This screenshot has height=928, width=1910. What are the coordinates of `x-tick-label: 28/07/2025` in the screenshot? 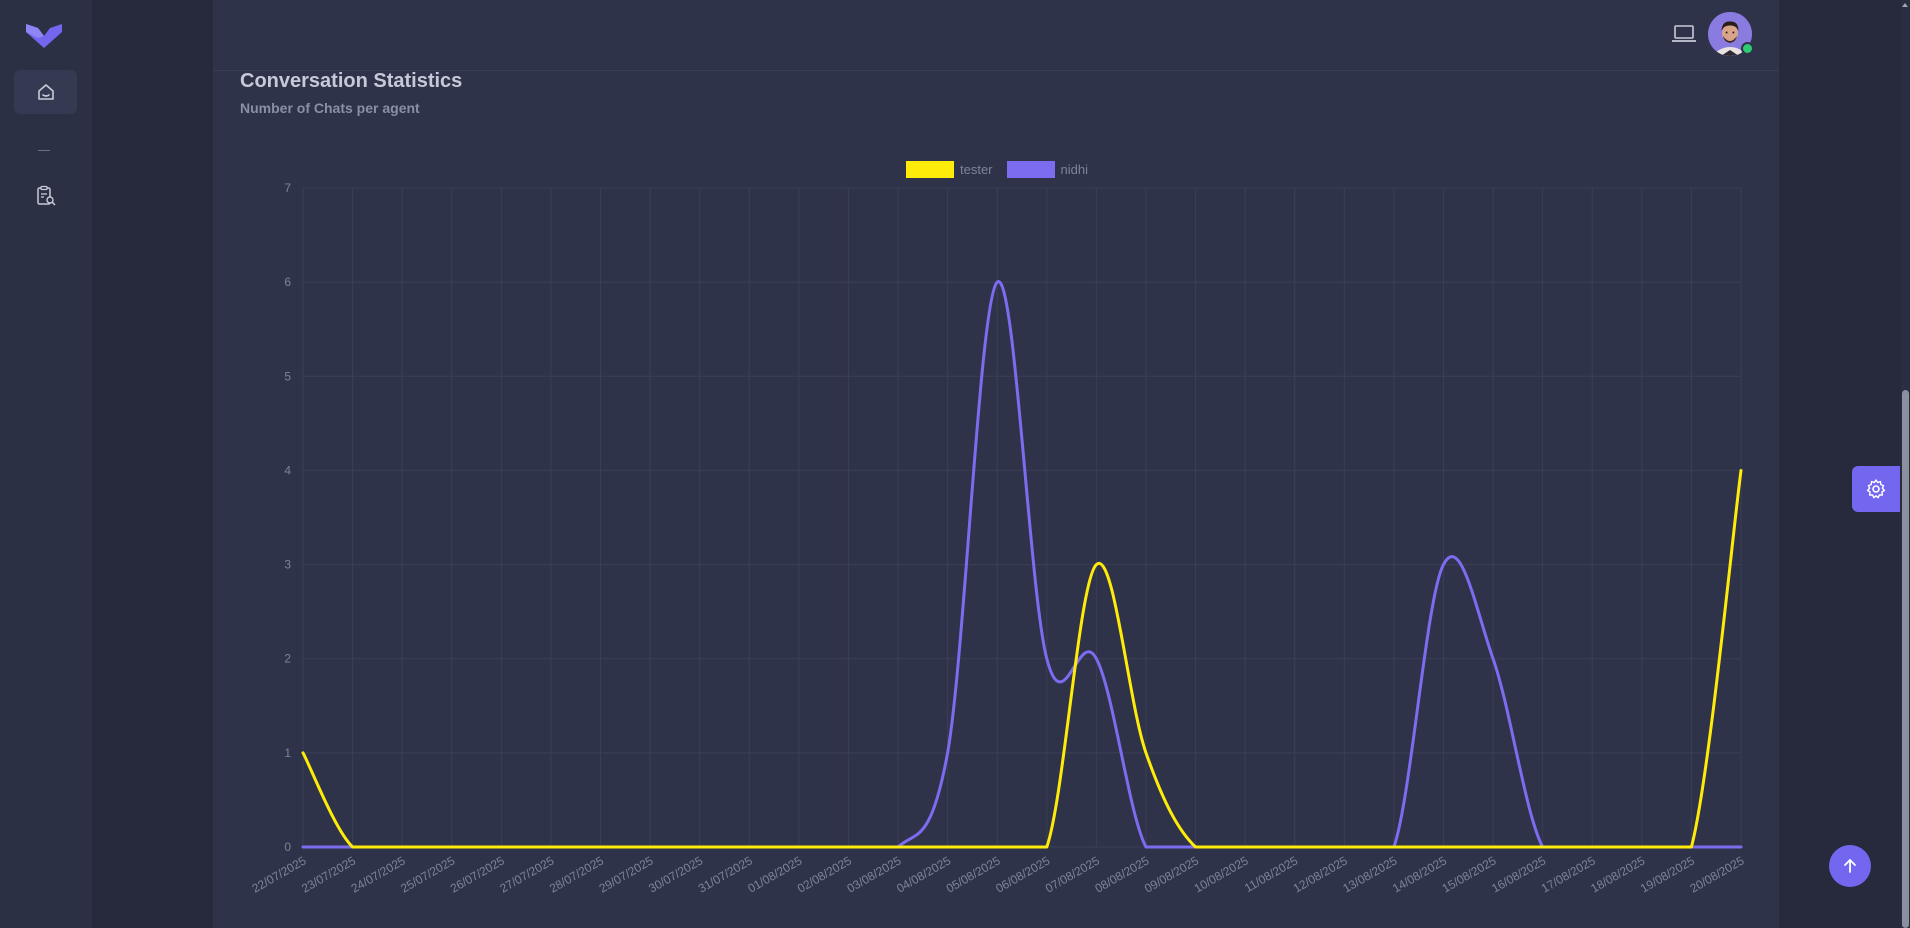 It's located at (576, 874).